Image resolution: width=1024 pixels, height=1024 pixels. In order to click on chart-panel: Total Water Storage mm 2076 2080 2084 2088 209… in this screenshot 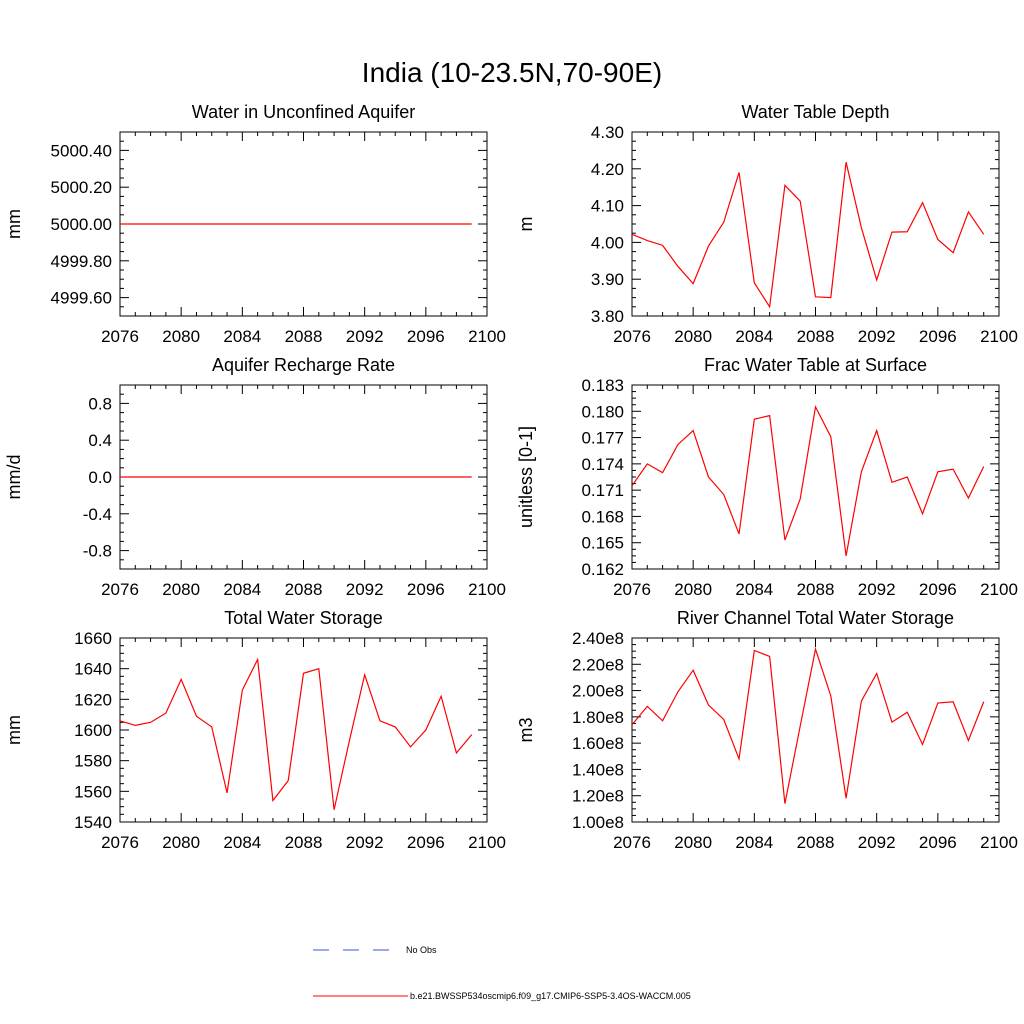, I will do `click(255, 730)`.